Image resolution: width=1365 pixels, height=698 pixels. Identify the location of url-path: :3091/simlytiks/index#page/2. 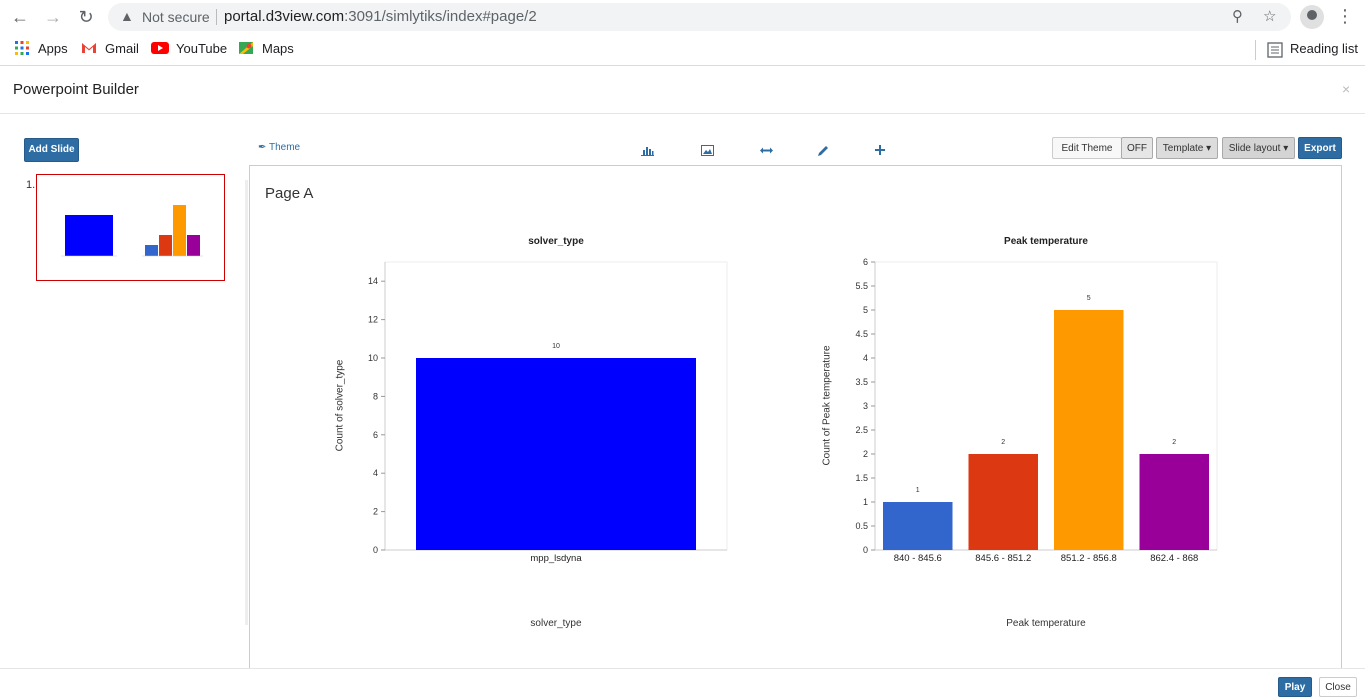
(440, 16).